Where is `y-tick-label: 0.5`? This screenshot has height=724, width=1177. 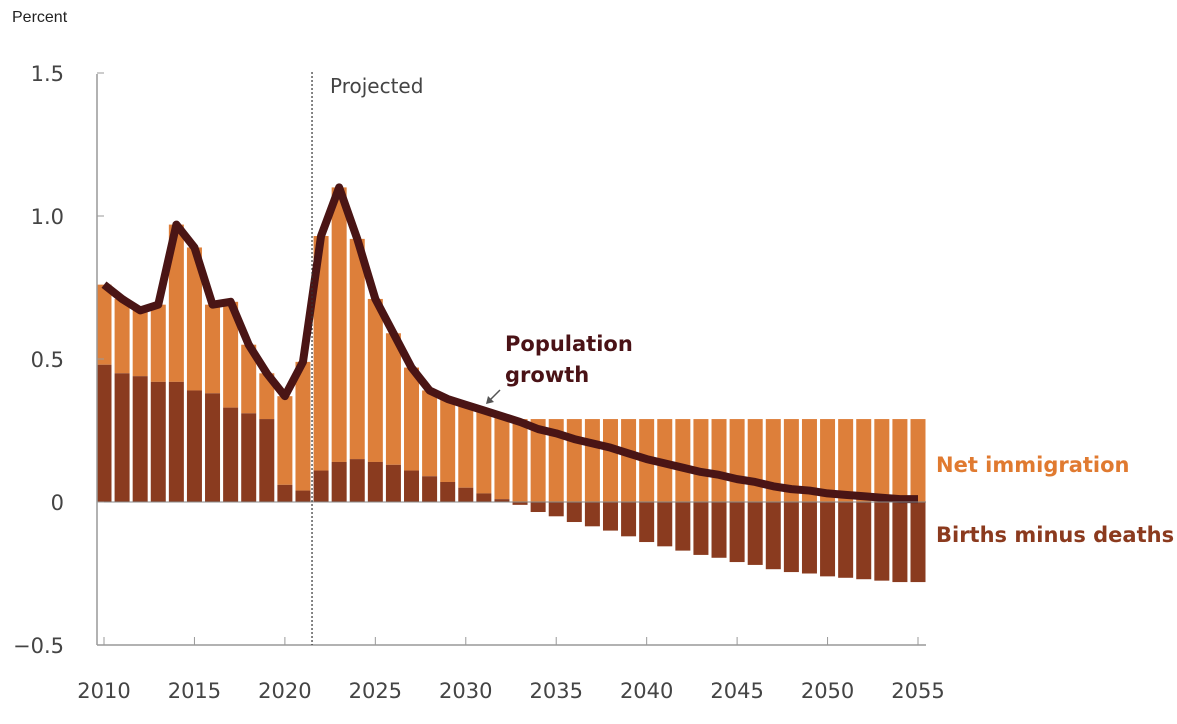
y-tick-label: 0.5 is located at coordinates (47, 360).